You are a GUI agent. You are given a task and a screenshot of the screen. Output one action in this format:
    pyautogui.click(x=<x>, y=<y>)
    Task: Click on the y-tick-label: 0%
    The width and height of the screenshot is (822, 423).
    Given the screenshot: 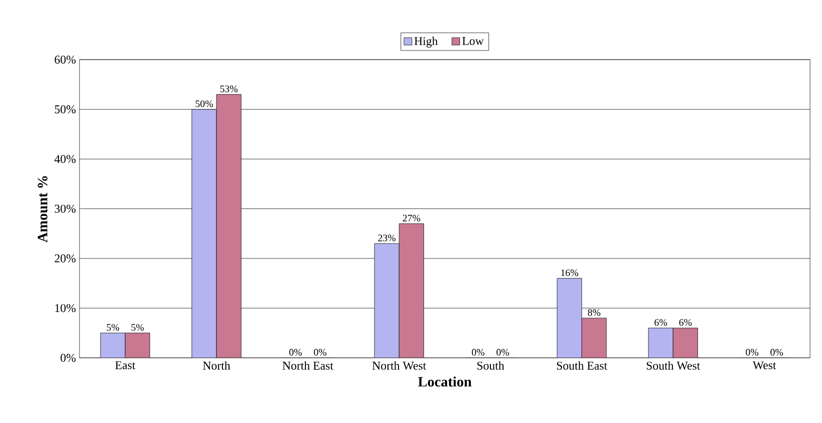 What is the action you would take?
    pyautogui.click(x=68, y=358)
    